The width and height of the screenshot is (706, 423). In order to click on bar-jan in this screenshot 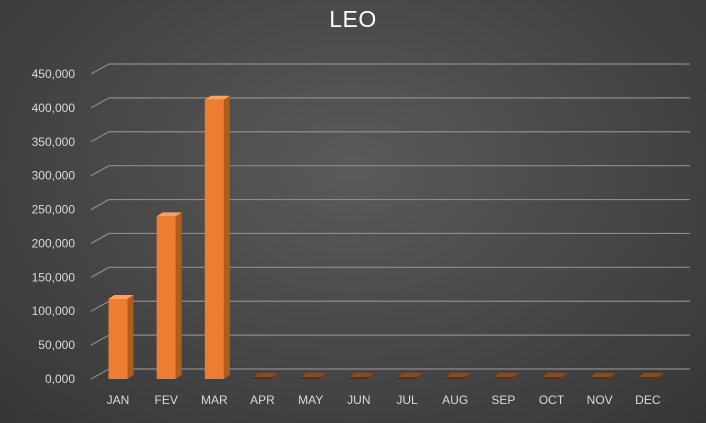, I will do `click(121, 337)`.